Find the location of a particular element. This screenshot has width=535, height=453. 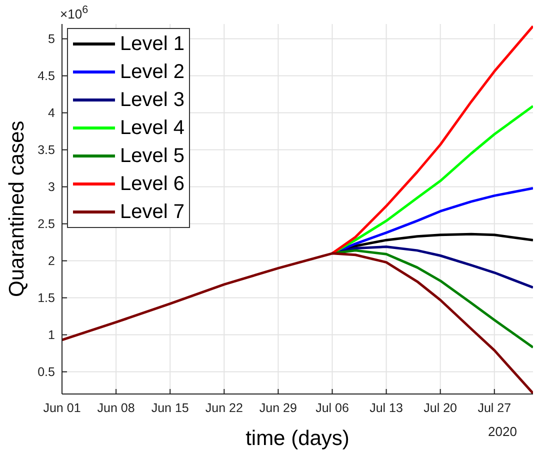

legend-label: Level 1 is located at coordinates (152, 44).